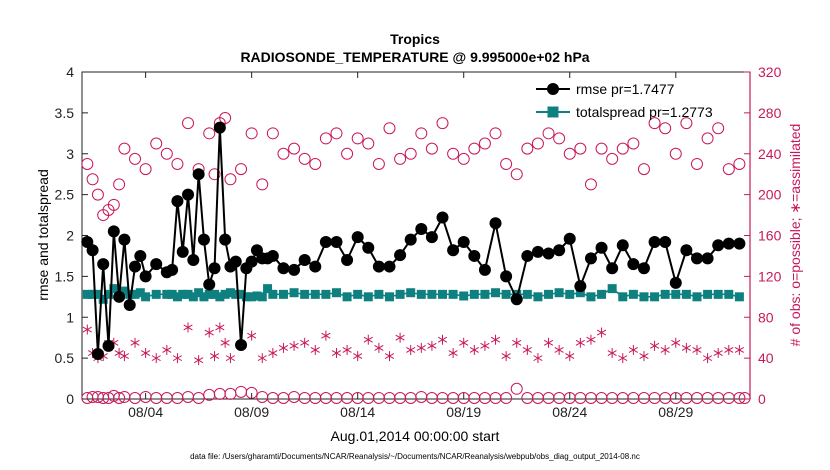 This screenshot has height=470, width=830. What do you see at coordinates (70, 72) in the screenshot?
I see `y-left-tick-label: 4` at bounding box center [70, 72].